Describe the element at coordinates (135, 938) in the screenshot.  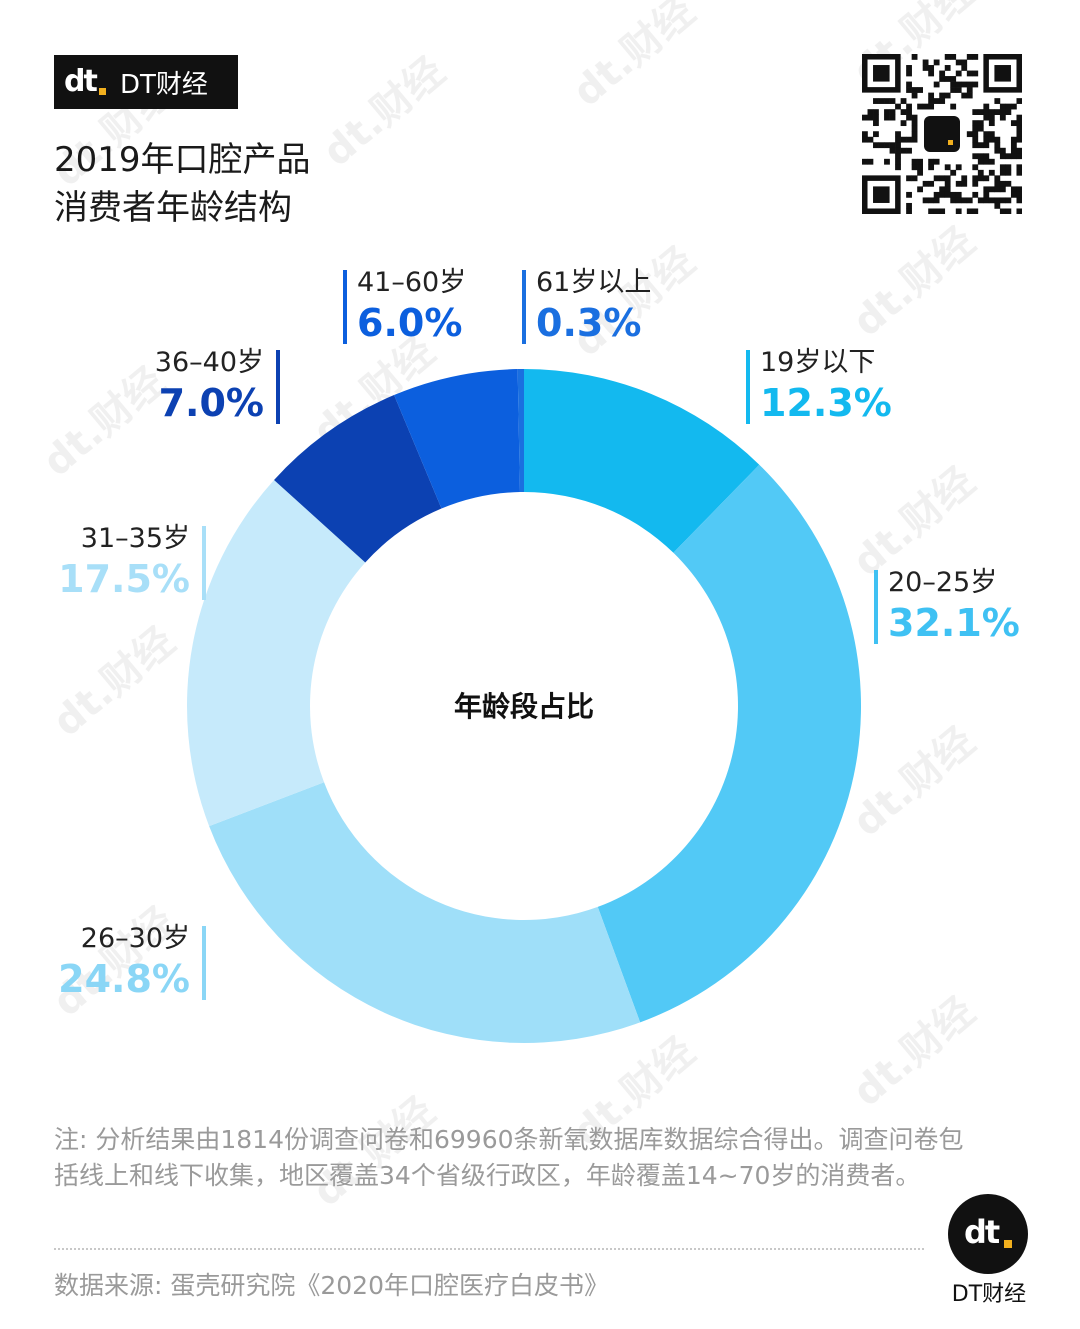
I see `slice-category: 26–30岁` at that location.